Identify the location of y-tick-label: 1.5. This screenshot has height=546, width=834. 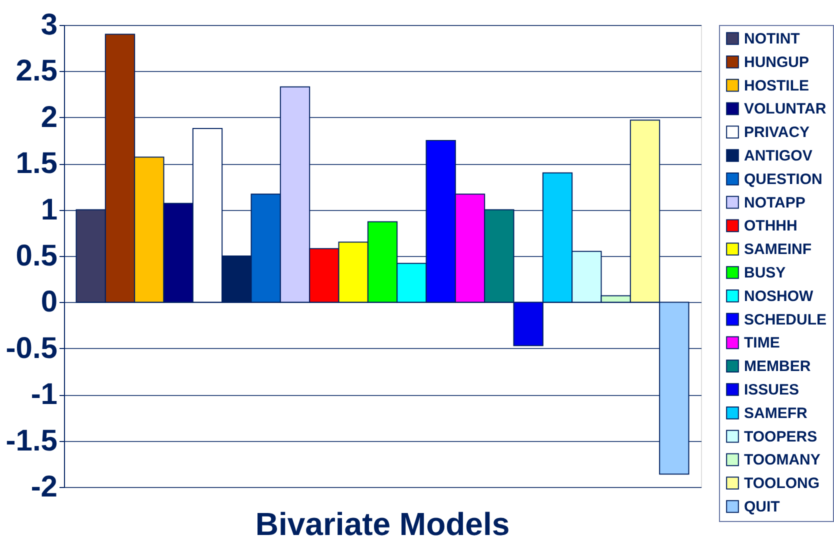
(37, 163).